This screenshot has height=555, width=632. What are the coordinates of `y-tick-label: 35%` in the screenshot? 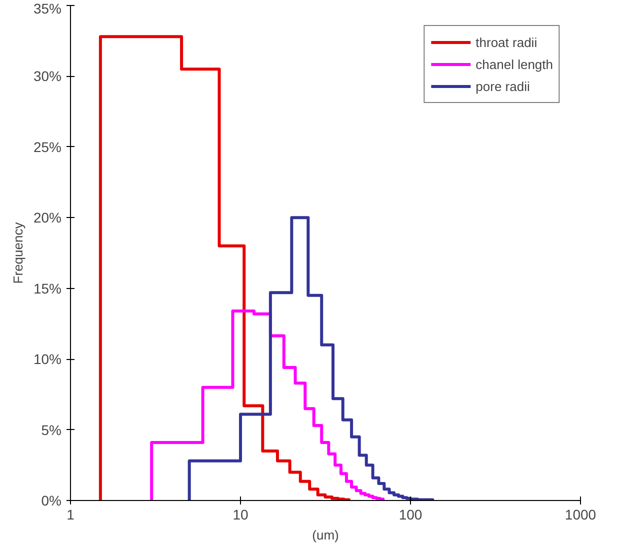 It's located at (47, 8).